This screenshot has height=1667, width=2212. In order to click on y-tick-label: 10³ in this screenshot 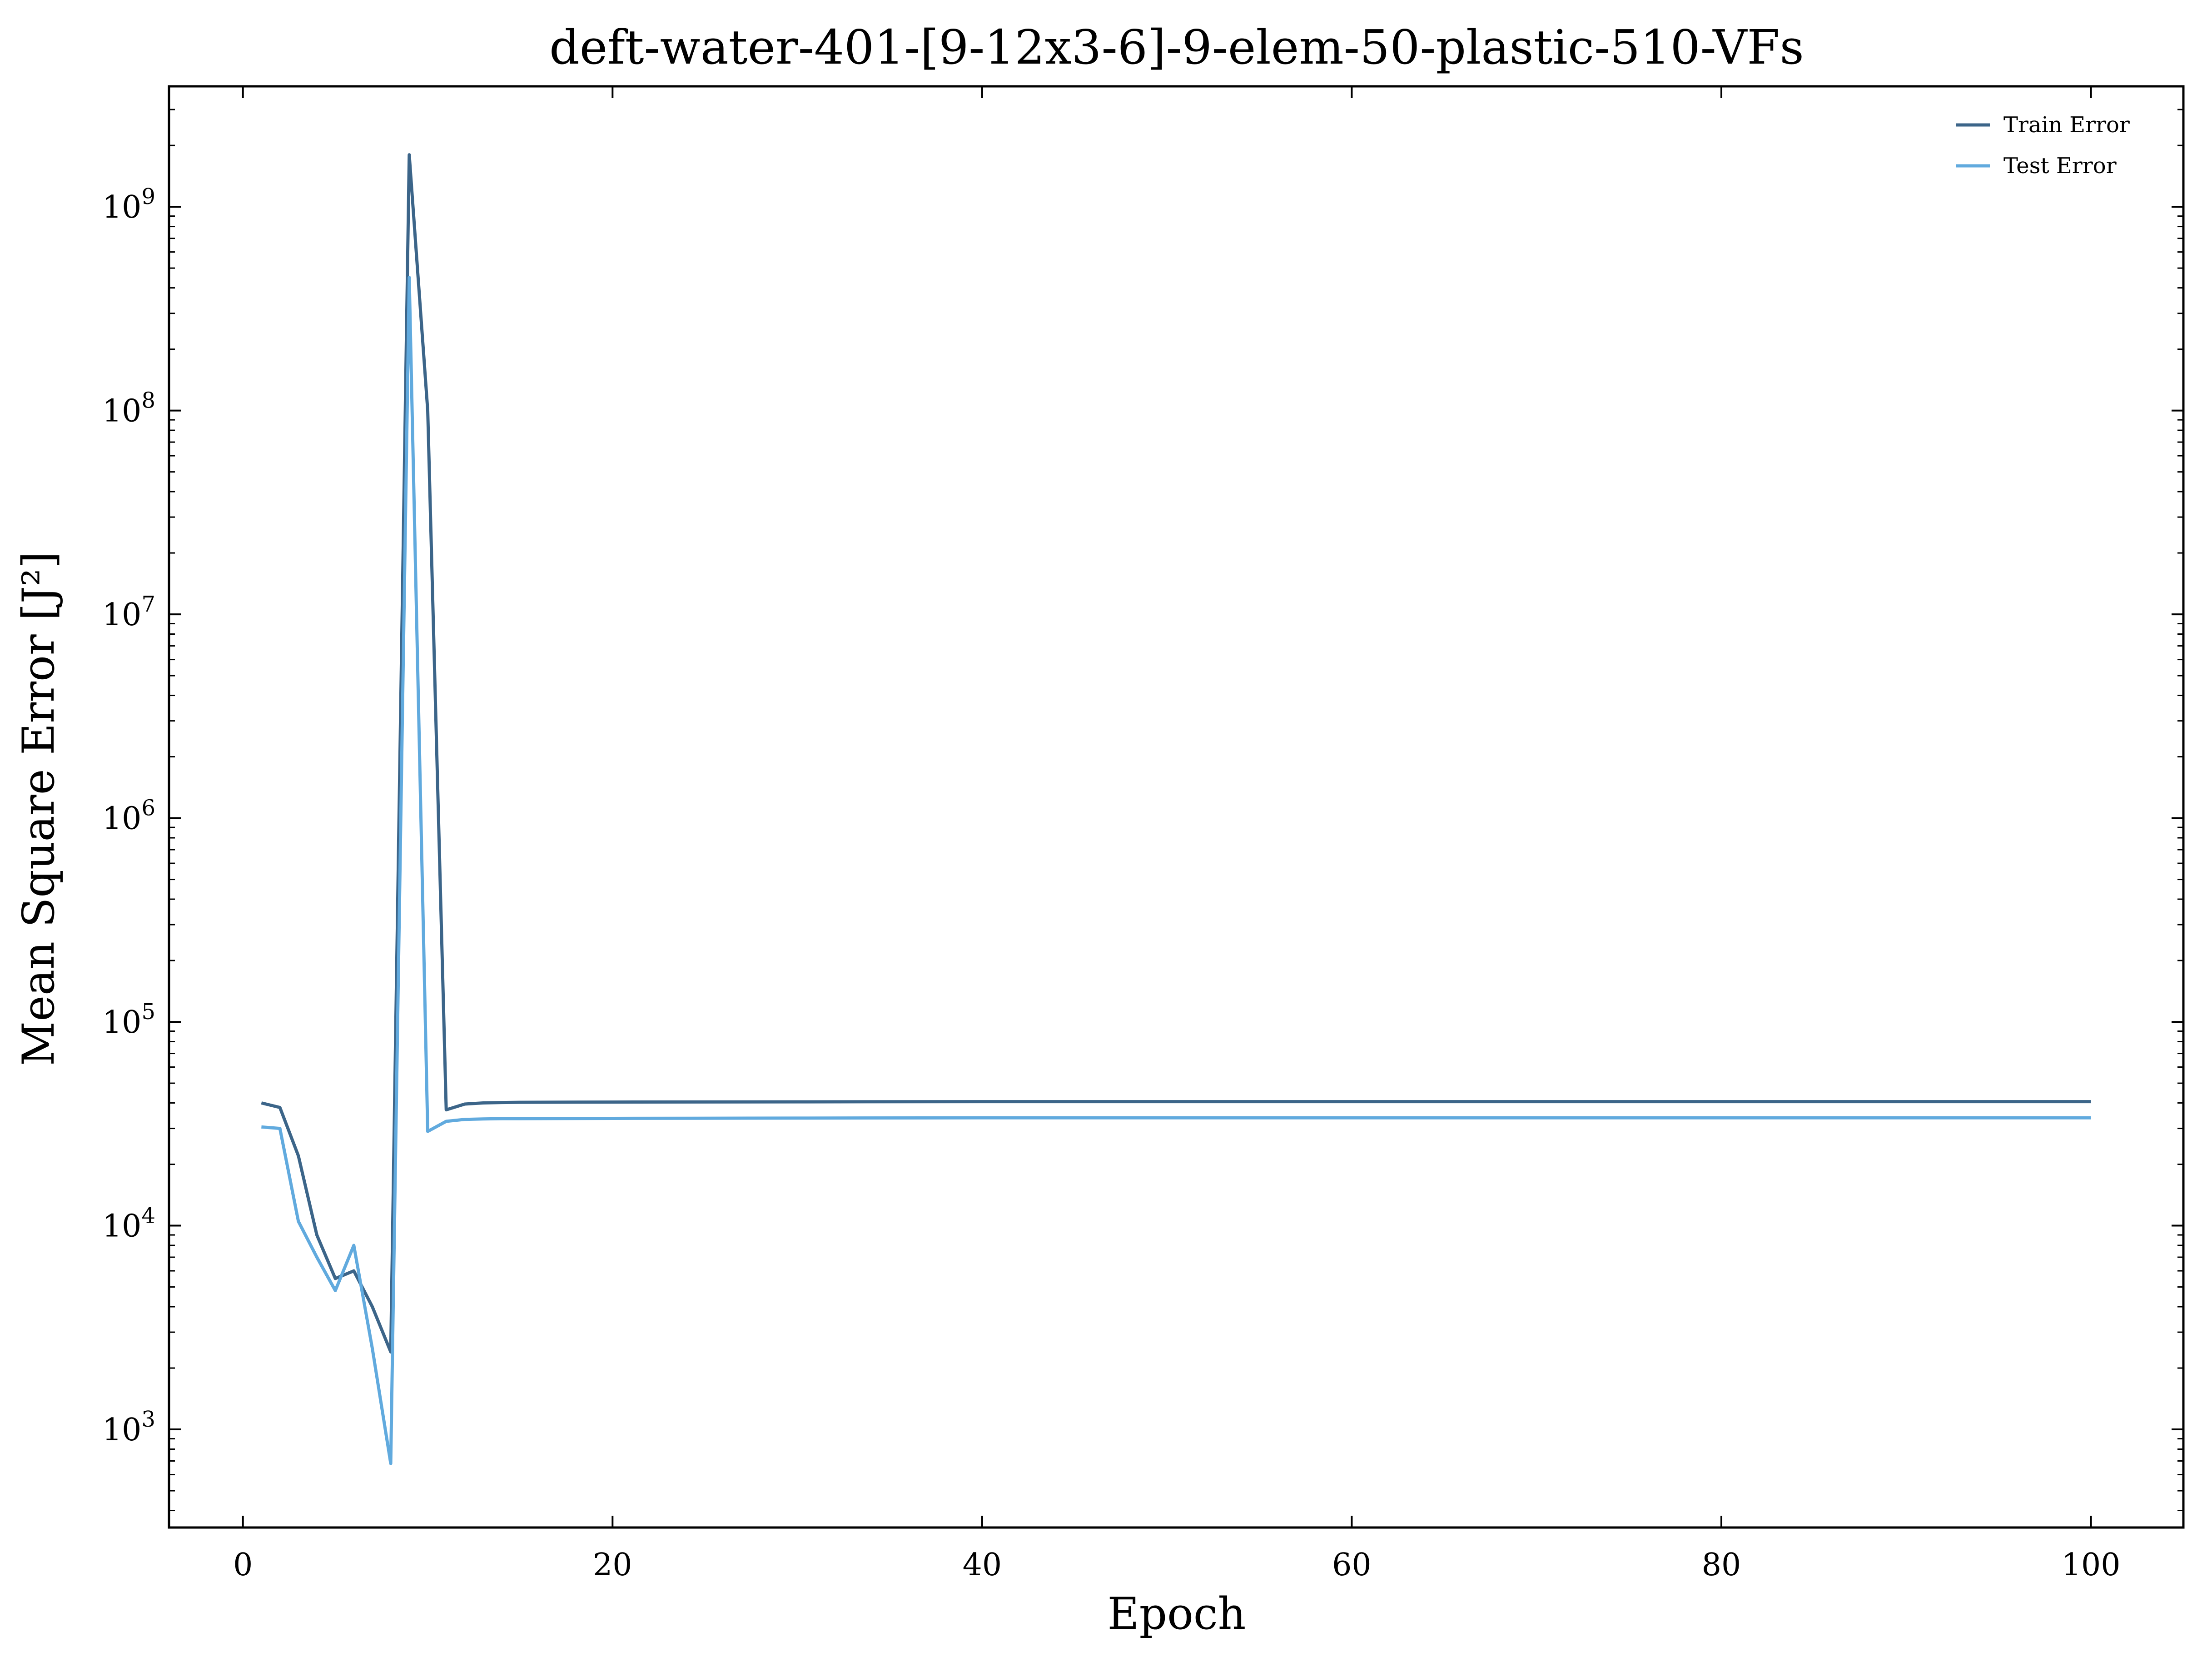, I will do `click(128, 1427)`.